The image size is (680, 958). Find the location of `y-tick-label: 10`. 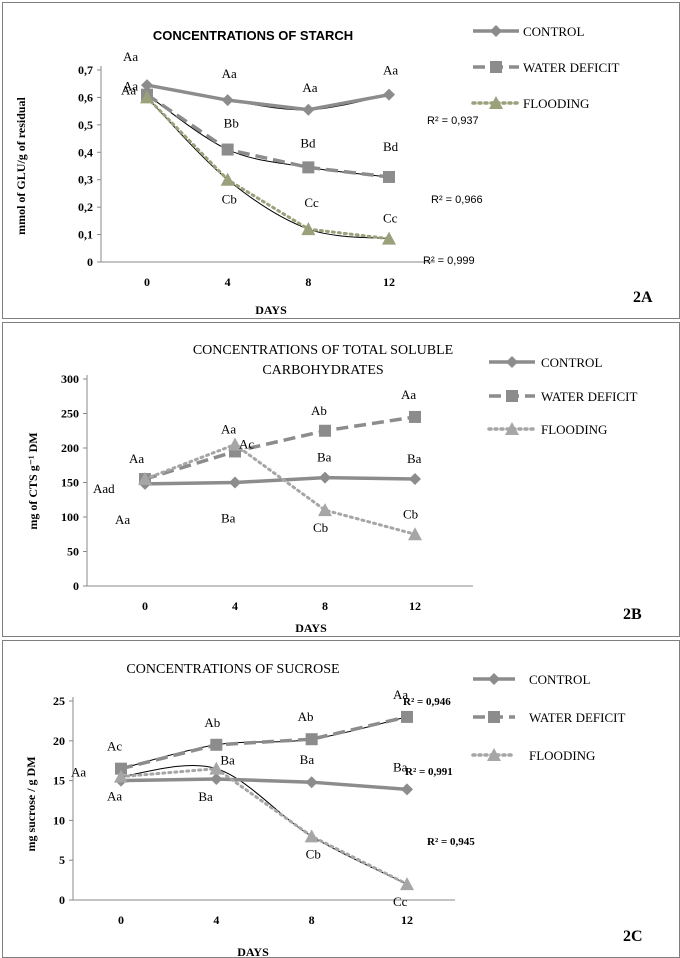

y-tick-label: 10 is located at coordinates (59, 820).